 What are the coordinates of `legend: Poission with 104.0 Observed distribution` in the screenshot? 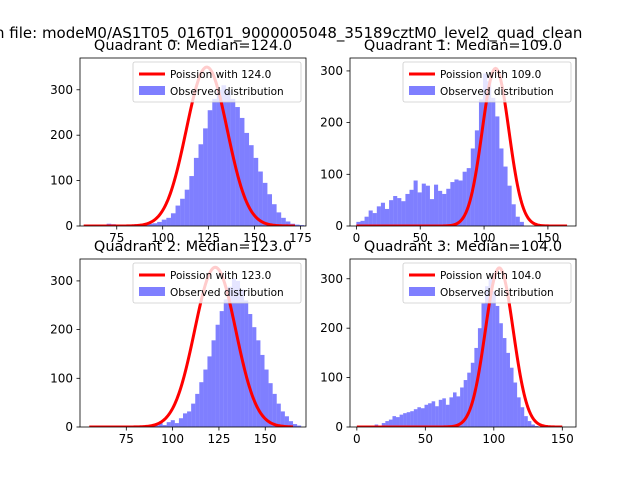 It's located at (487, 283).